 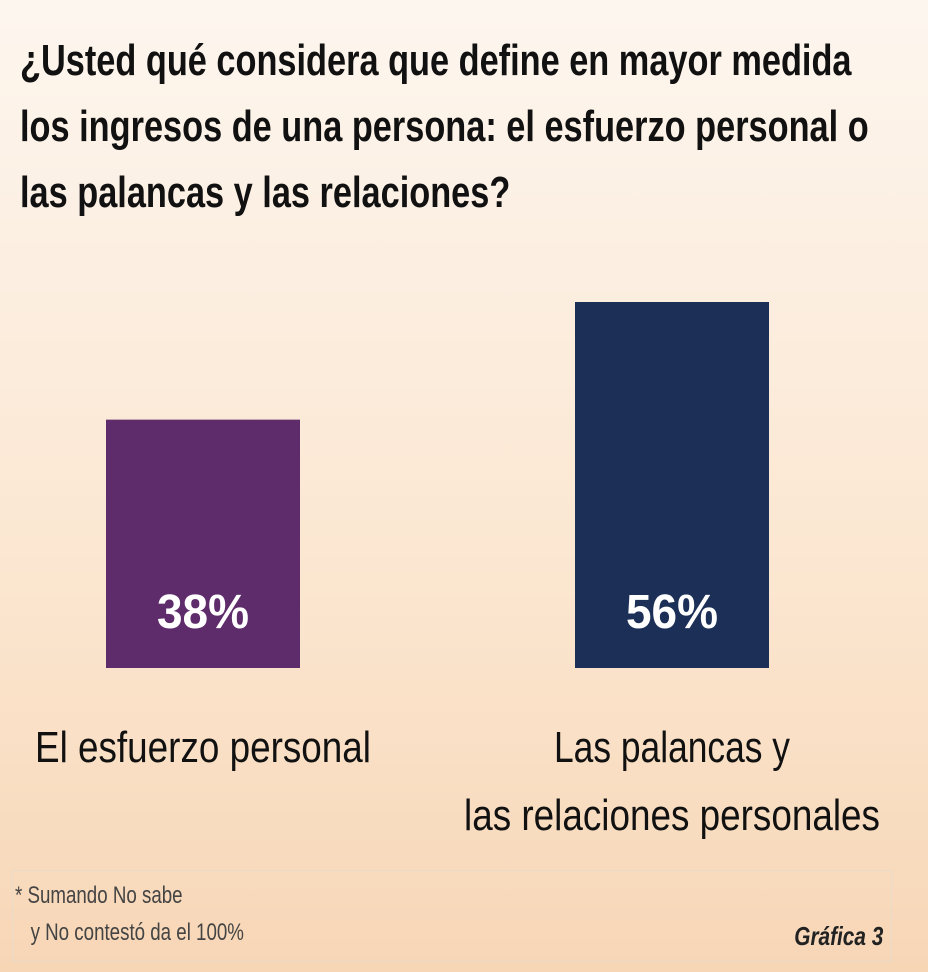 I want to click on category-label-2-line-1: Las palancas y, so click(x=672, y=747).